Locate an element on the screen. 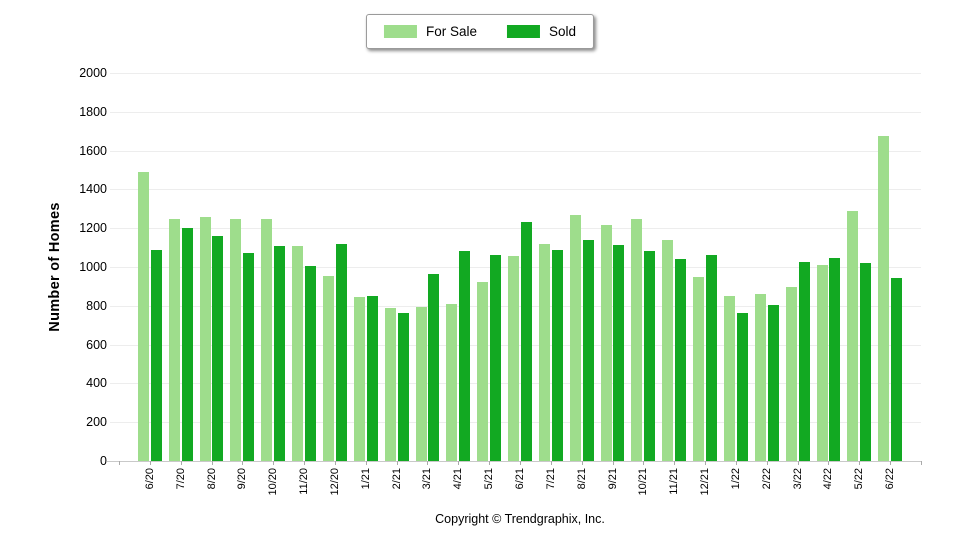 The image size is (960, 550). y-tick-label: 1600 is located at coordinates (93, 150).